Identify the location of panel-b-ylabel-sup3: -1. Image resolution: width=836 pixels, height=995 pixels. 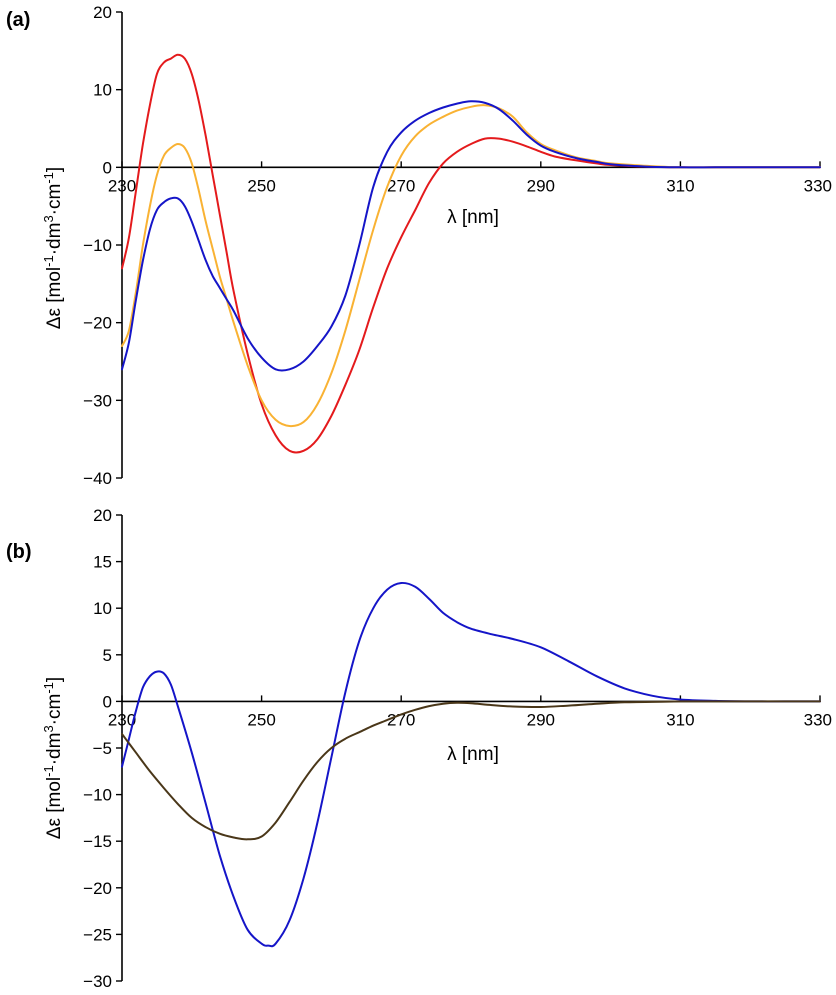
(48, 688).